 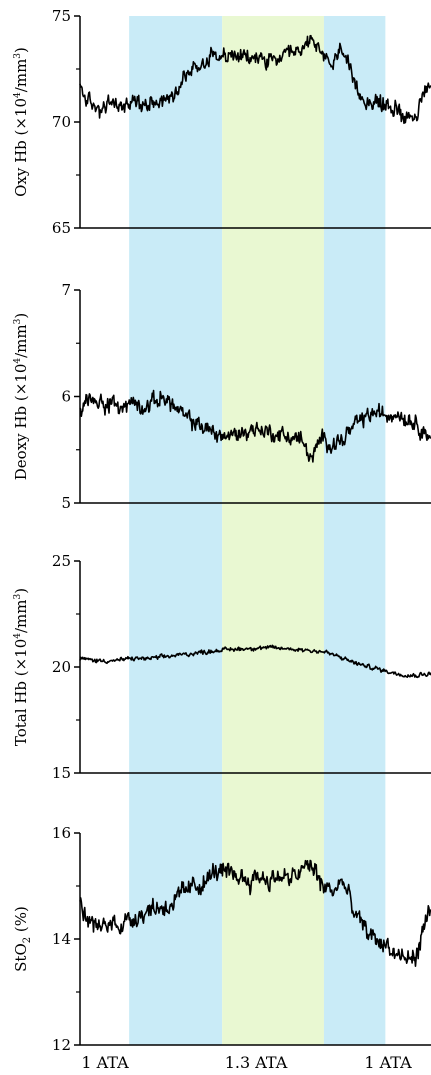 I want to click on x-label-hyperbaric: 1.3 ATA, so click(x=256, y=1062).